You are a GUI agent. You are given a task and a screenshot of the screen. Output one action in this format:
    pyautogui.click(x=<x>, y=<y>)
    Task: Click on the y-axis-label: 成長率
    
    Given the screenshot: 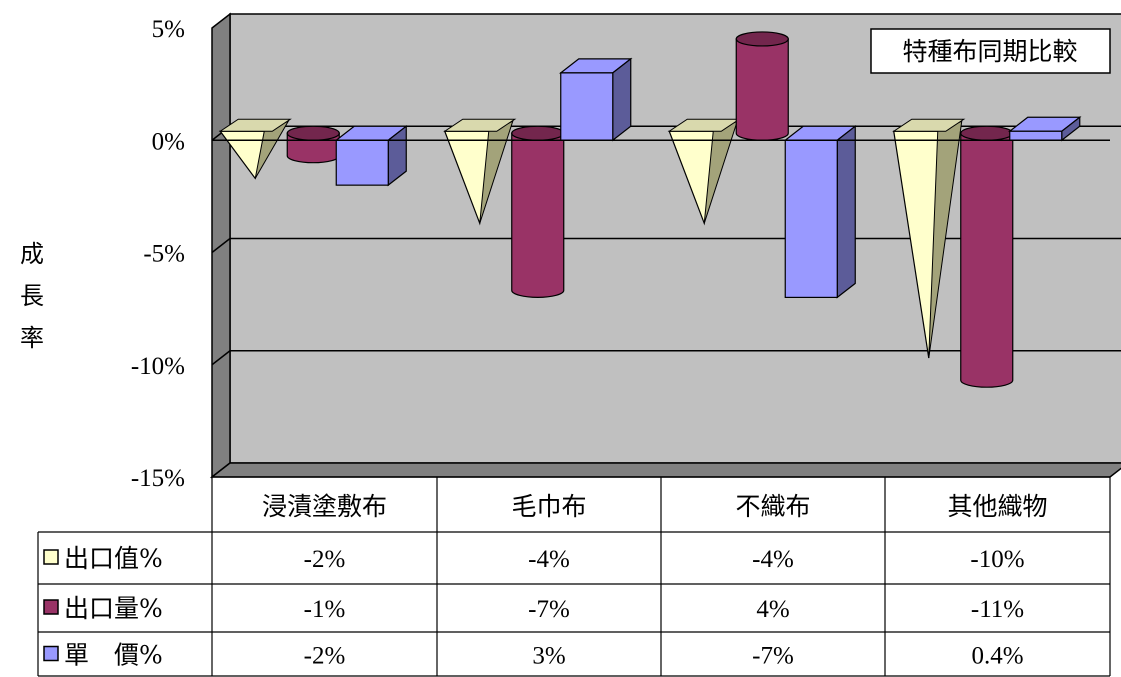 What is the action you would take?
    pyautogui.click(x=32, y=296)
    